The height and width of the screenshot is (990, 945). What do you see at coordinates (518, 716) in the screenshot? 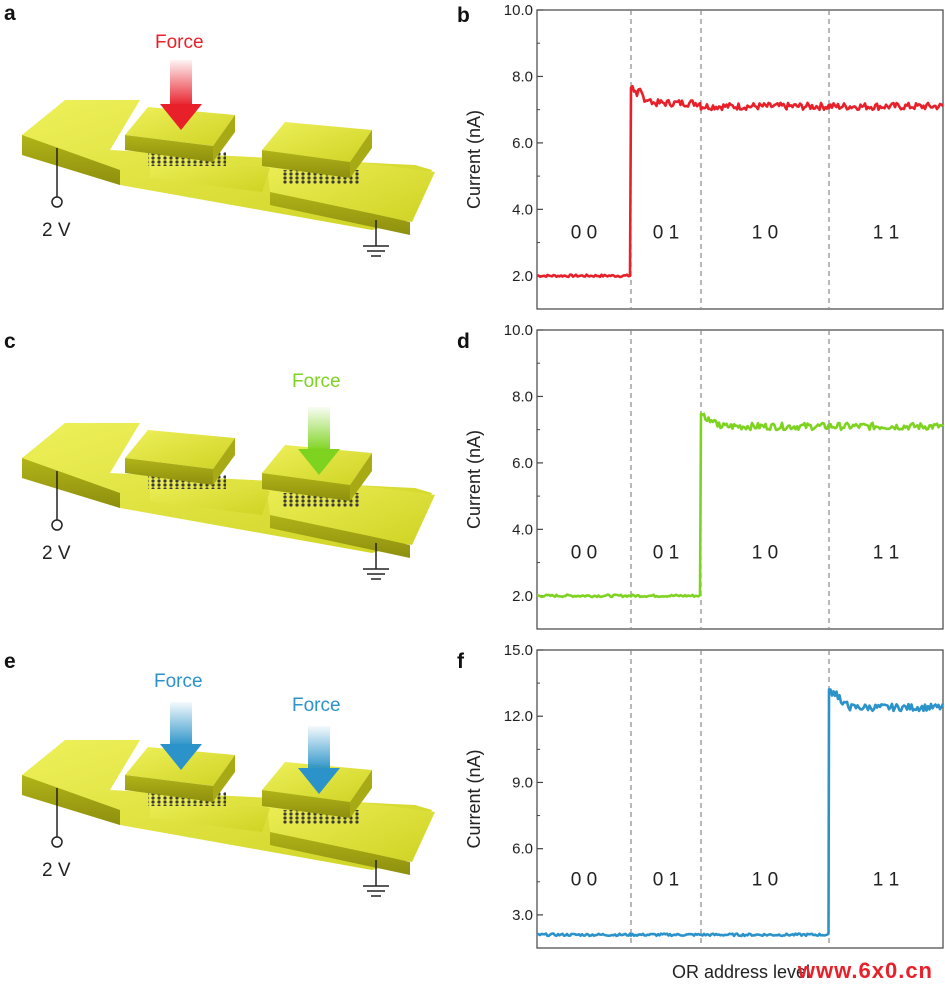
I see `y-tick-label: 12.0` at bounding box center [518, 716].